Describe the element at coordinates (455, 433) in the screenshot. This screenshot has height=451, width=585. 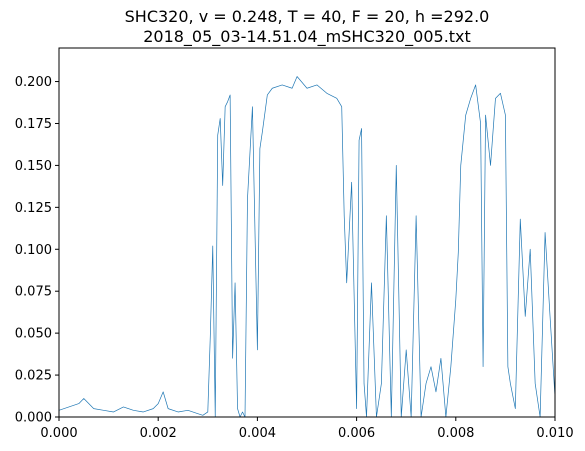
I see `x-tick-label: 0.008` at that location.